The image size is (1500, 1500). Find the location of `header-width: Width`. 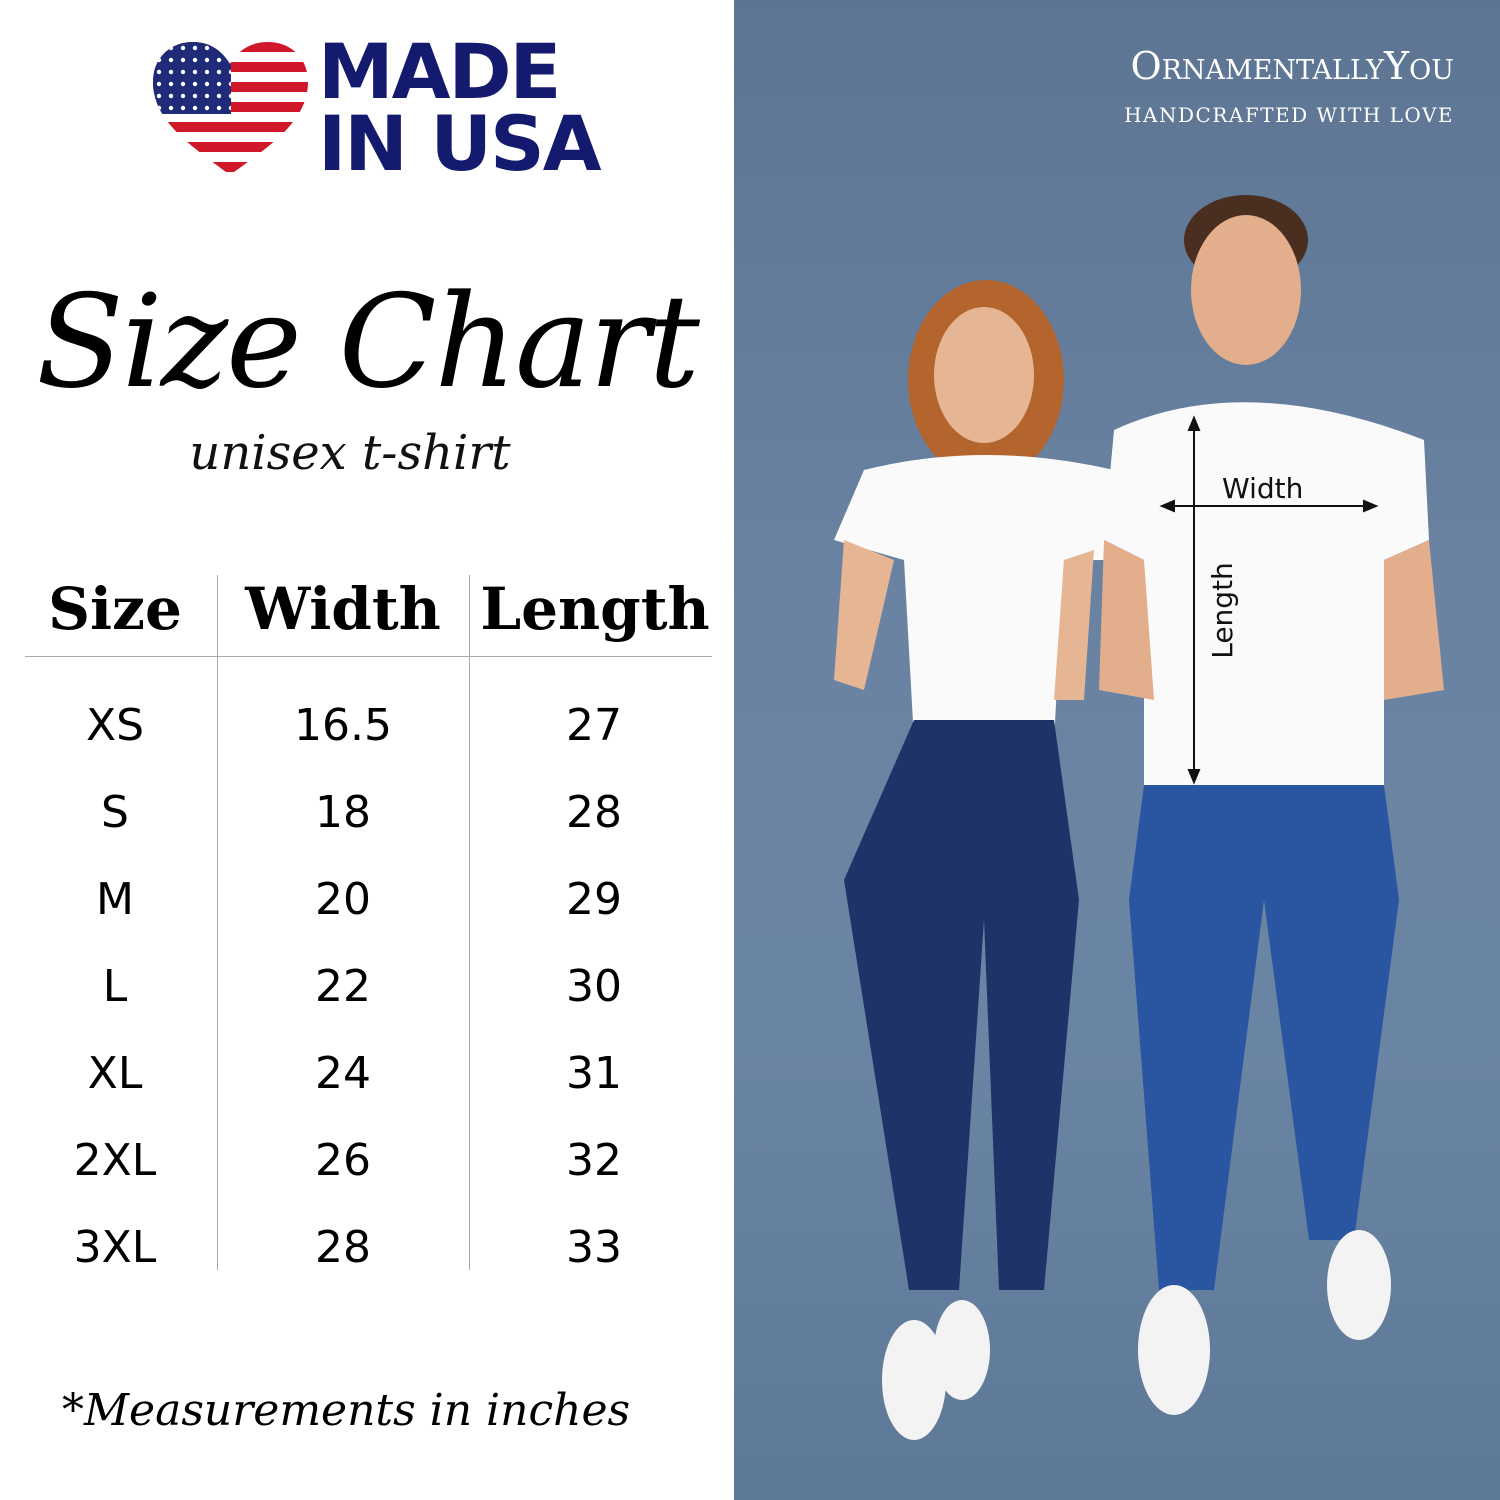

header-width: Width is located at coordinates (343, 609).